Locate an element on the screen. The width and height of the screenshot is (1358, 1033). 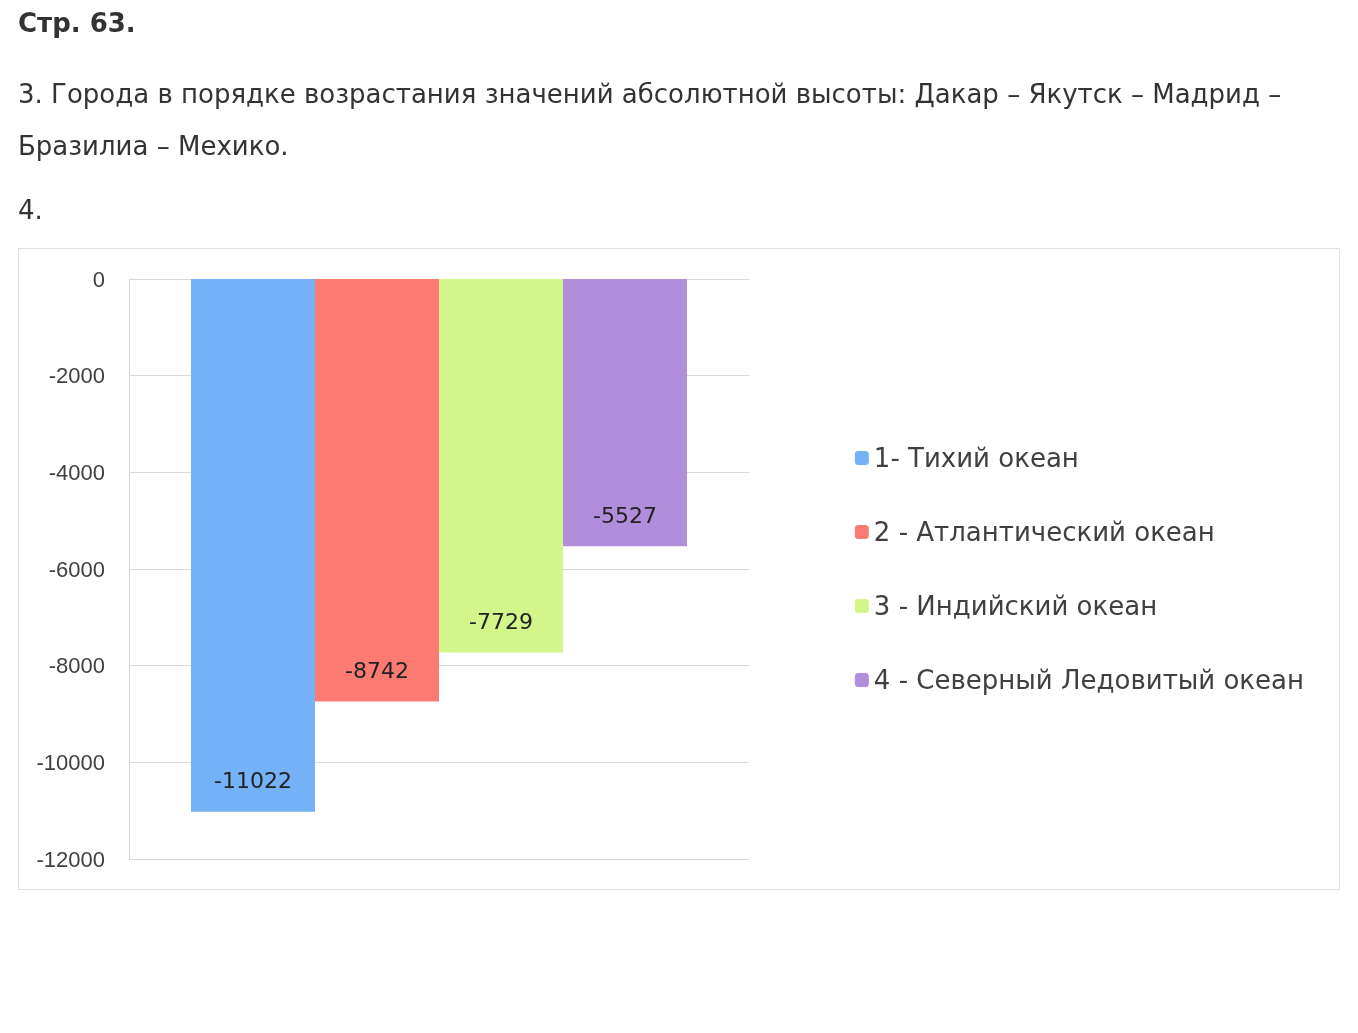
legend-label: 3 - Индийский океан is located at coordinates (1015, 606).